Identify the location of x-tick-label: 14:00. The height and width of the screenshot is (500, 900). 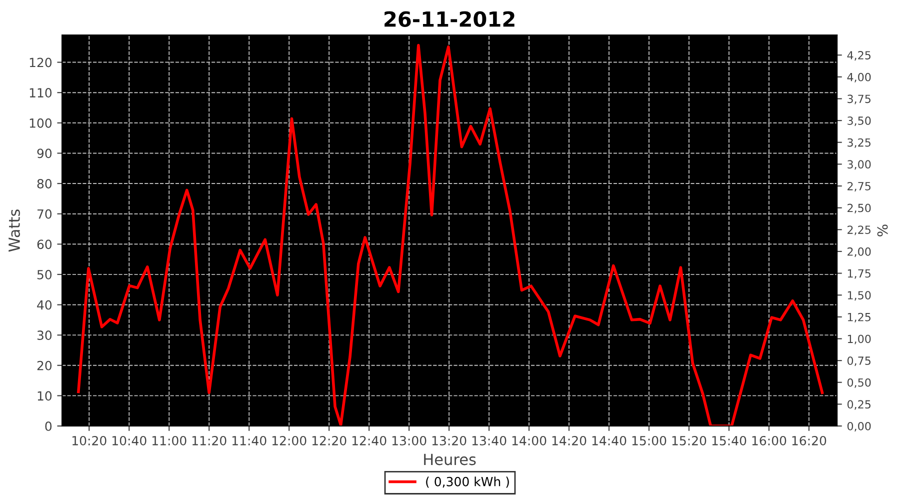
(529, 441).